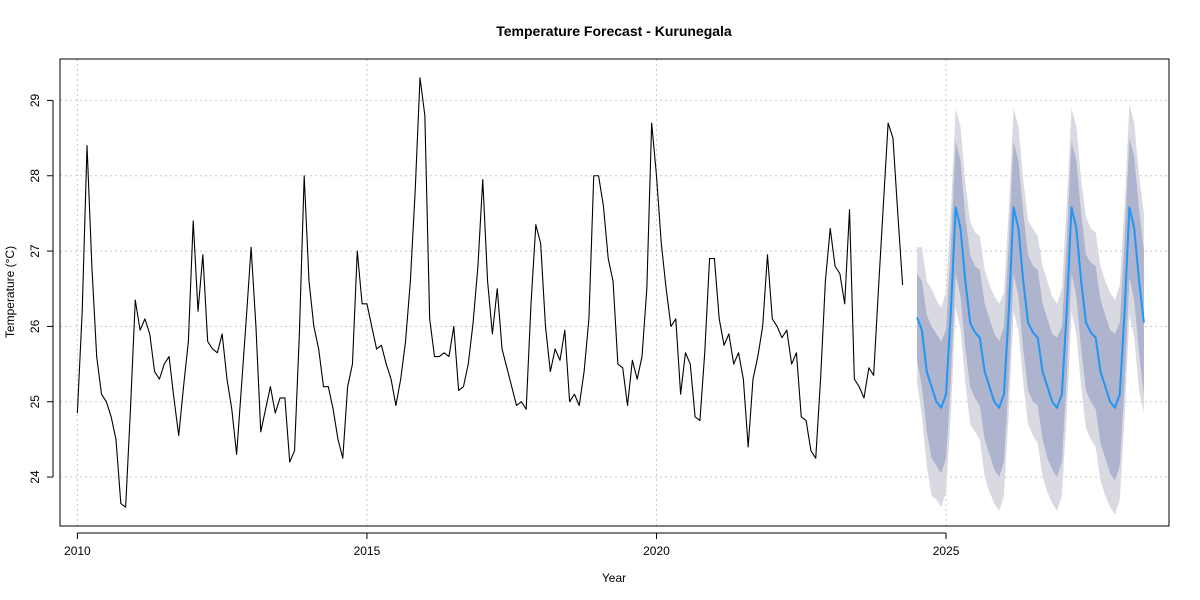  Describe the element at coordinates (10, 292) in the screenshot. I see `y-axis-label: Temperature (°C)` at that location.